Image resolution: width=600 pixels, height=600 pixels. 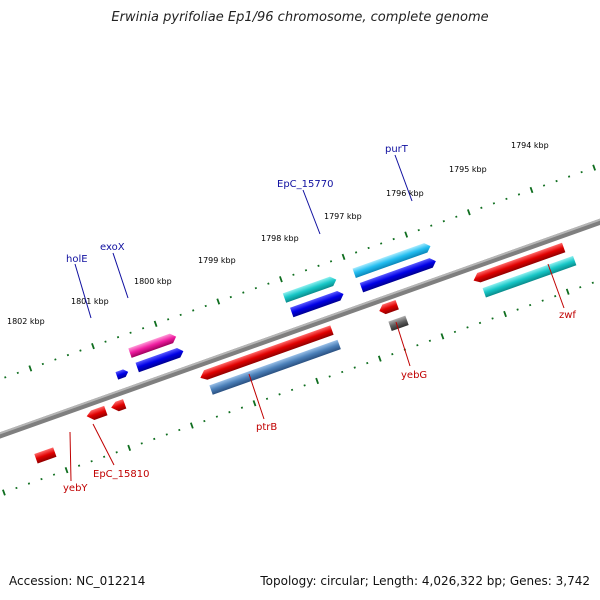 What do you see at coordinates (305, 184) in the screenshot?
I see `gene-label-EpC_15770: EpC_15770` at bounding box center [305, 184].